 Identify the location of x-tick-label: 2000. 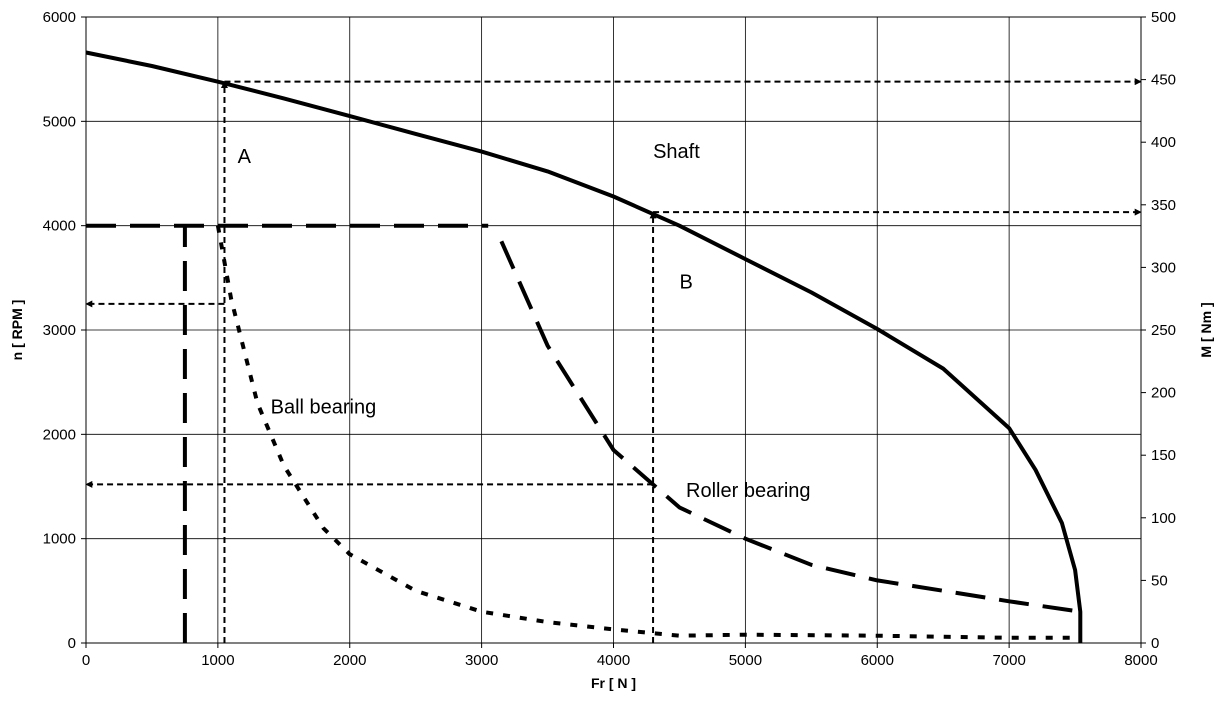
(349, 660).